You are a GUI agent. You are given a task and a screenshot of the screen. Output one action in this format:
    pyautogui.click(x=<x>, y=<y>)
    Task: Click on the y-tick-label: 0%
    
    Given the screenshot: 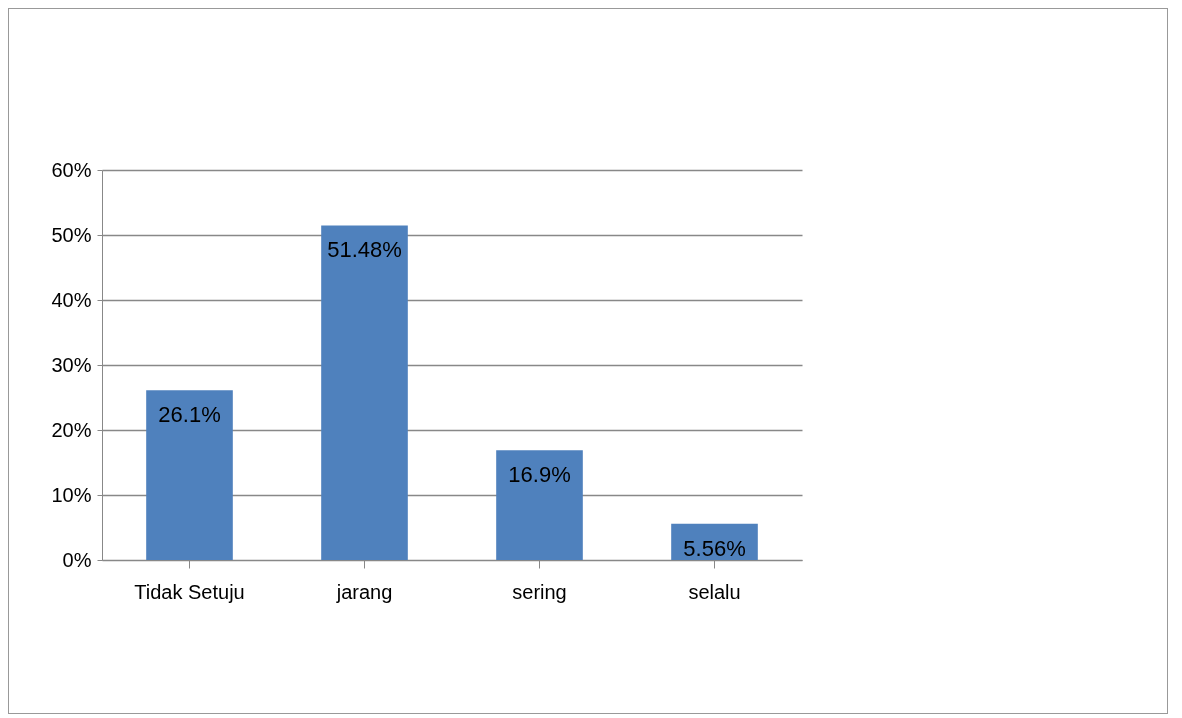 What is the action you would take?
    pyautogui.click(x=77, y=559)
    